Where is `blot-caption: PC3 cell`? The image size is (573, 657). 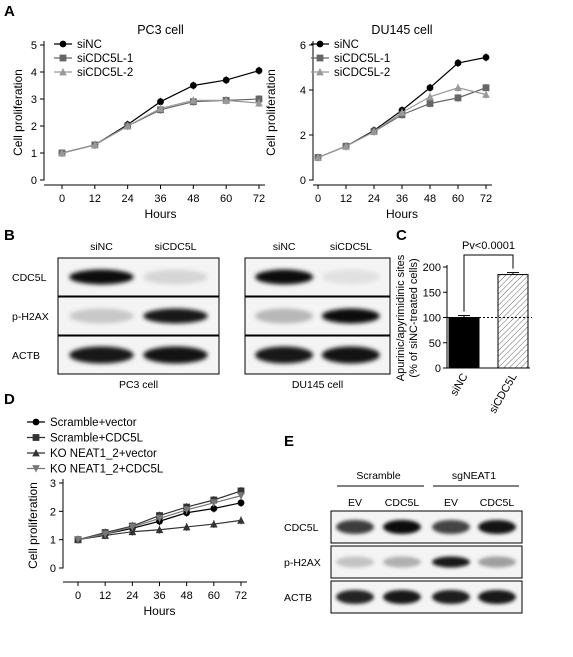
blot-caption: PC3 cell is located at coordinates (138, 385).